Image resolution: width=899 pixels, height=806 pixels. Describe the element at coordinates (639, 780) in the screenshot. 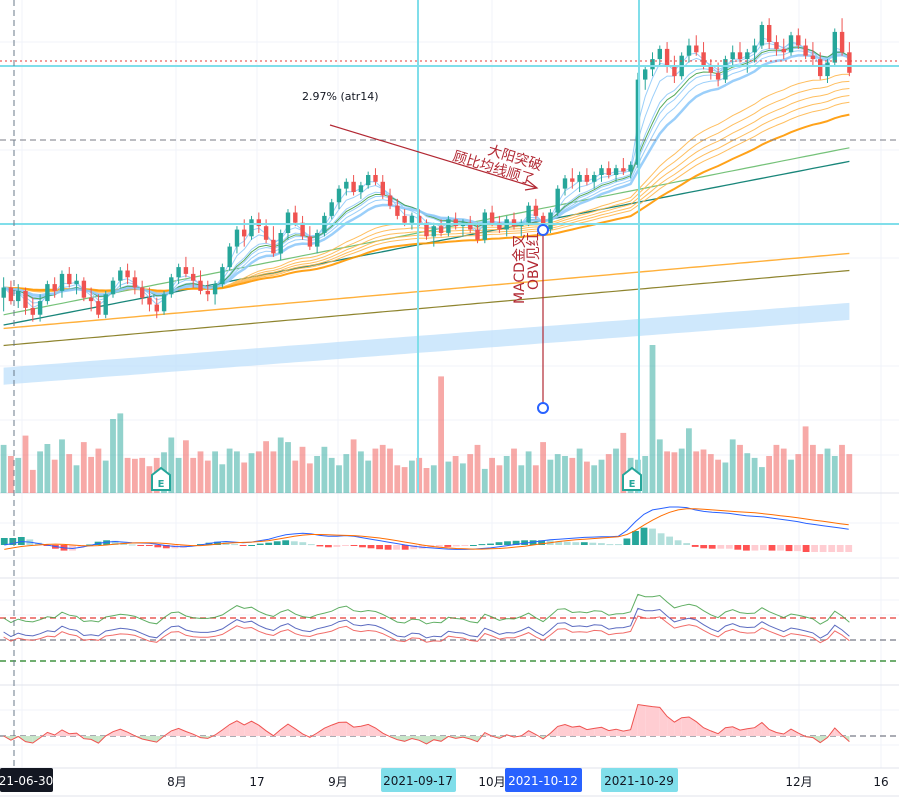

I see `date-badge-2021-10-29: 2021-10-29` at that location.